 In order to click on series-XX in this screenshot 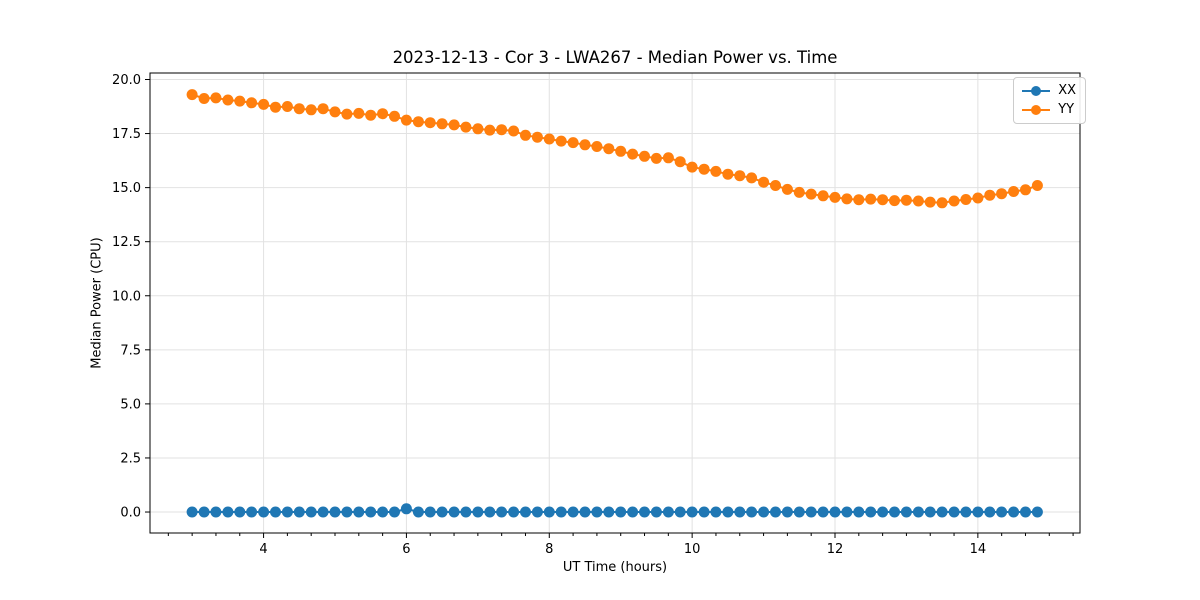, I will do `click(614, 510)`.